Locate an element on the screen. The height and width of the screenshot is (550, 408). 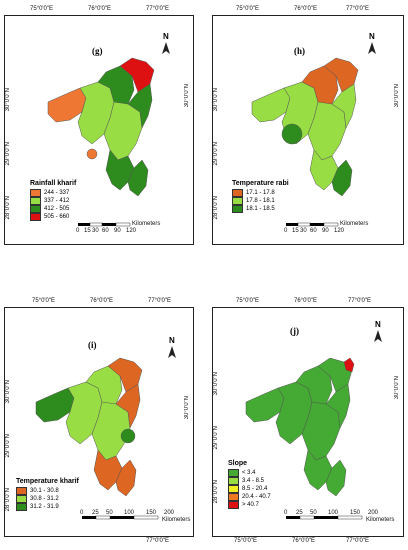
coord-top-i-0: 75°0'0"E is located at coordinates (44, 301).